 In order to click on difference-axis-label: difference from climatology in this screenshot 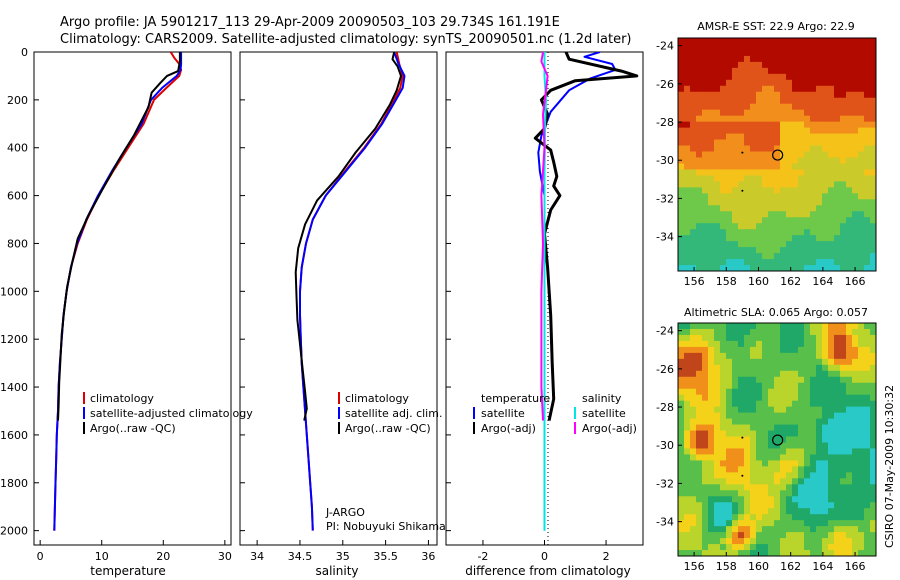, I will do `click(548, 571)`.